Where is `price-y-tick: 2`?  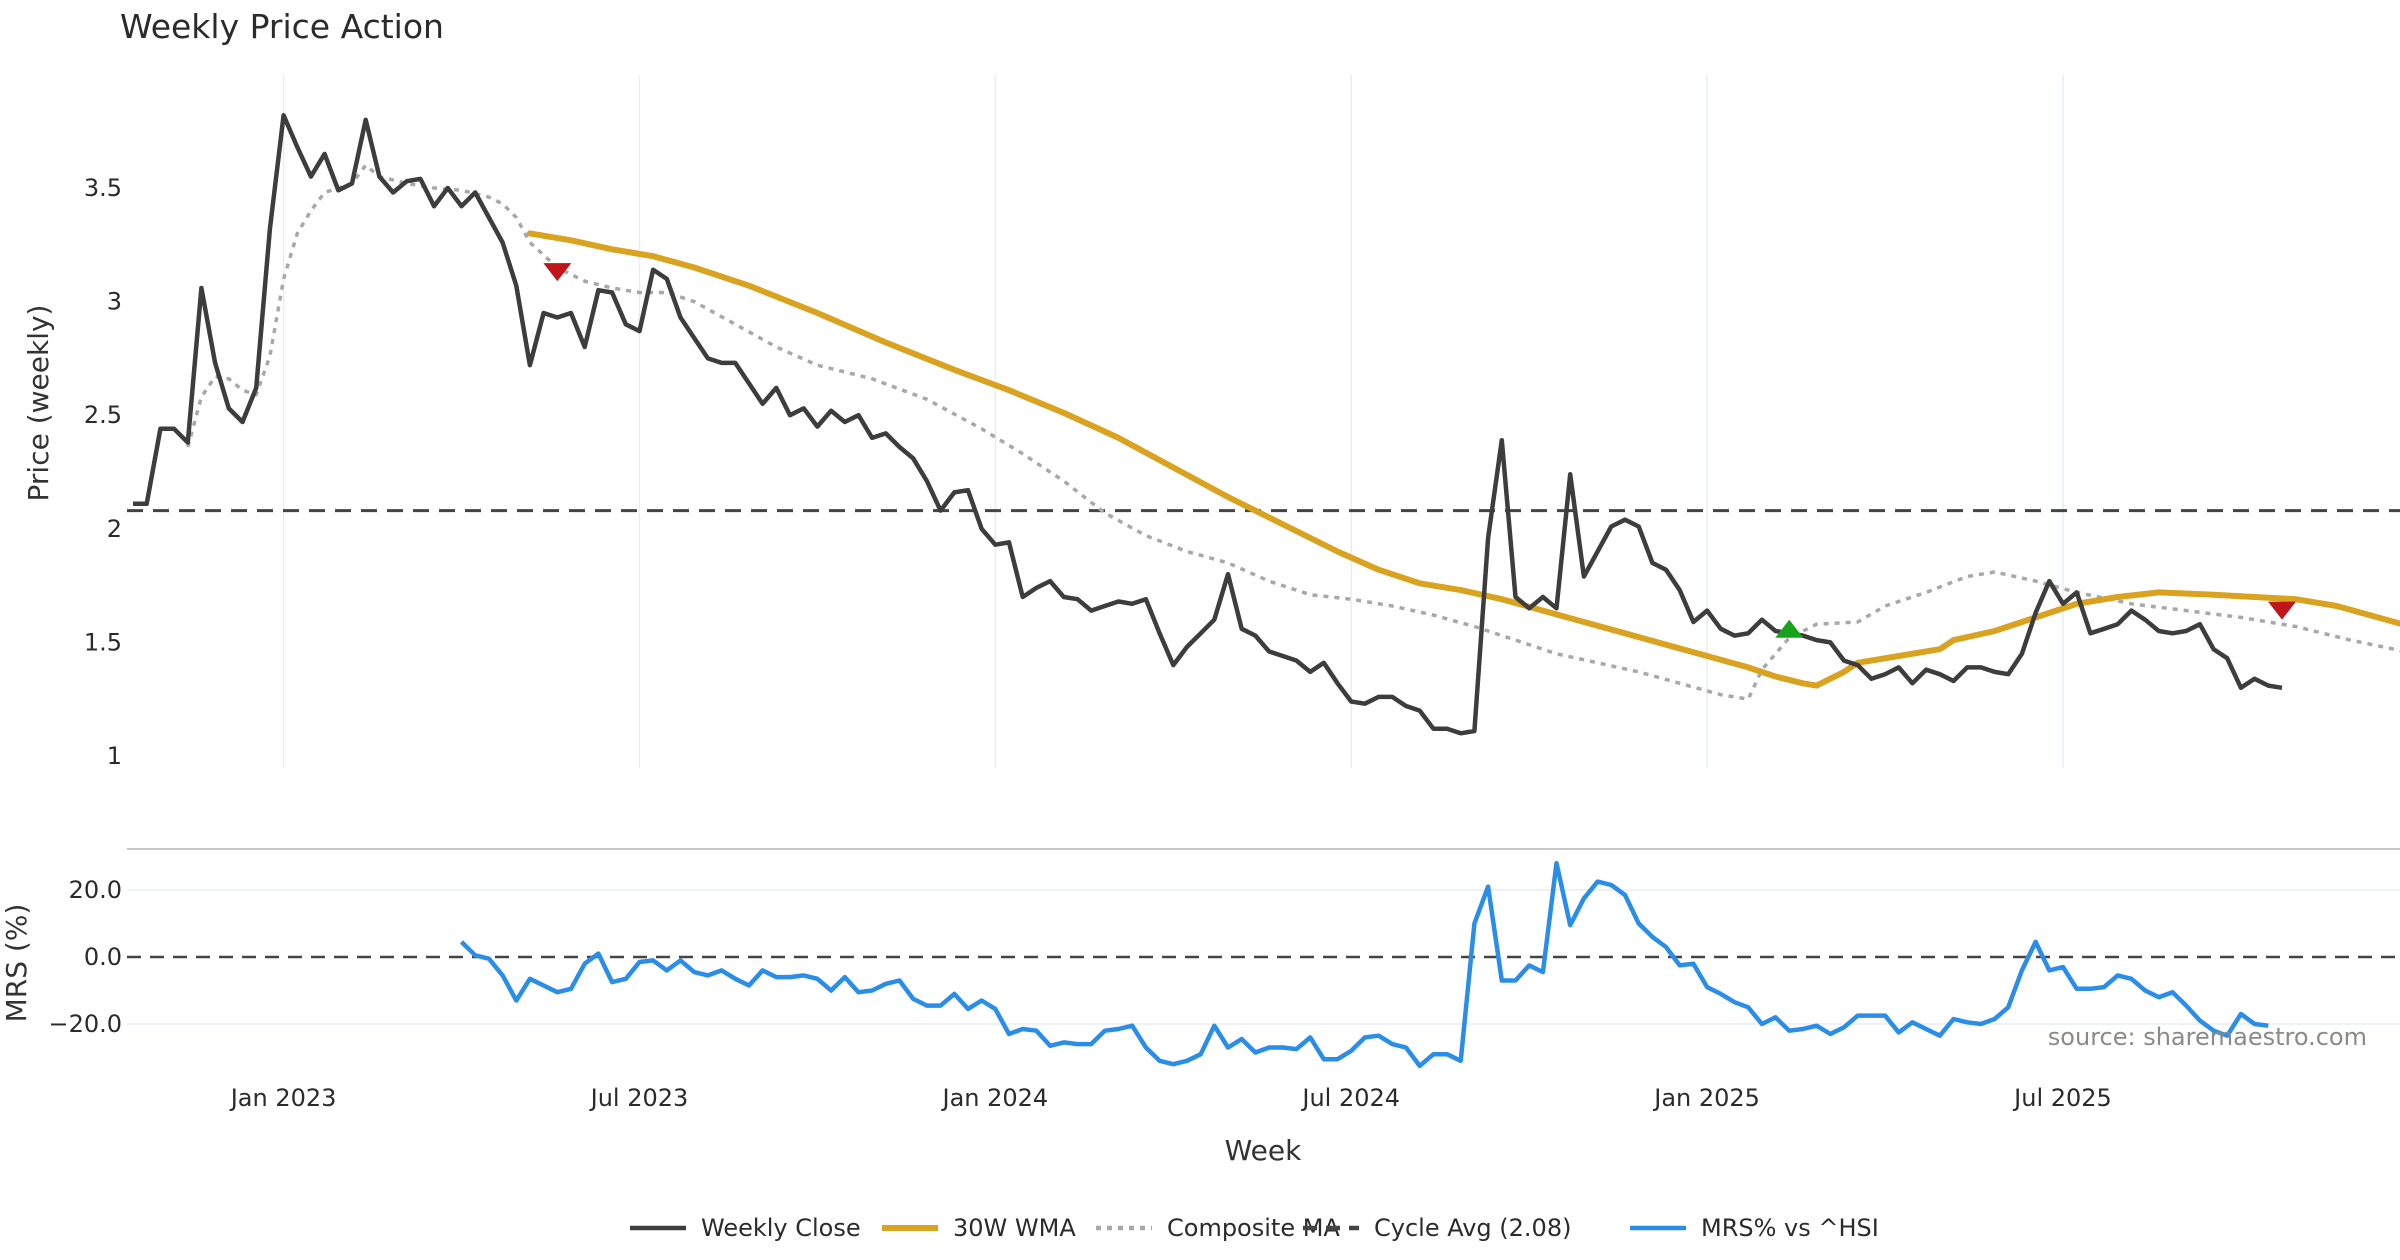
price-y-tick: 2 is located at coordinates (114, 529).